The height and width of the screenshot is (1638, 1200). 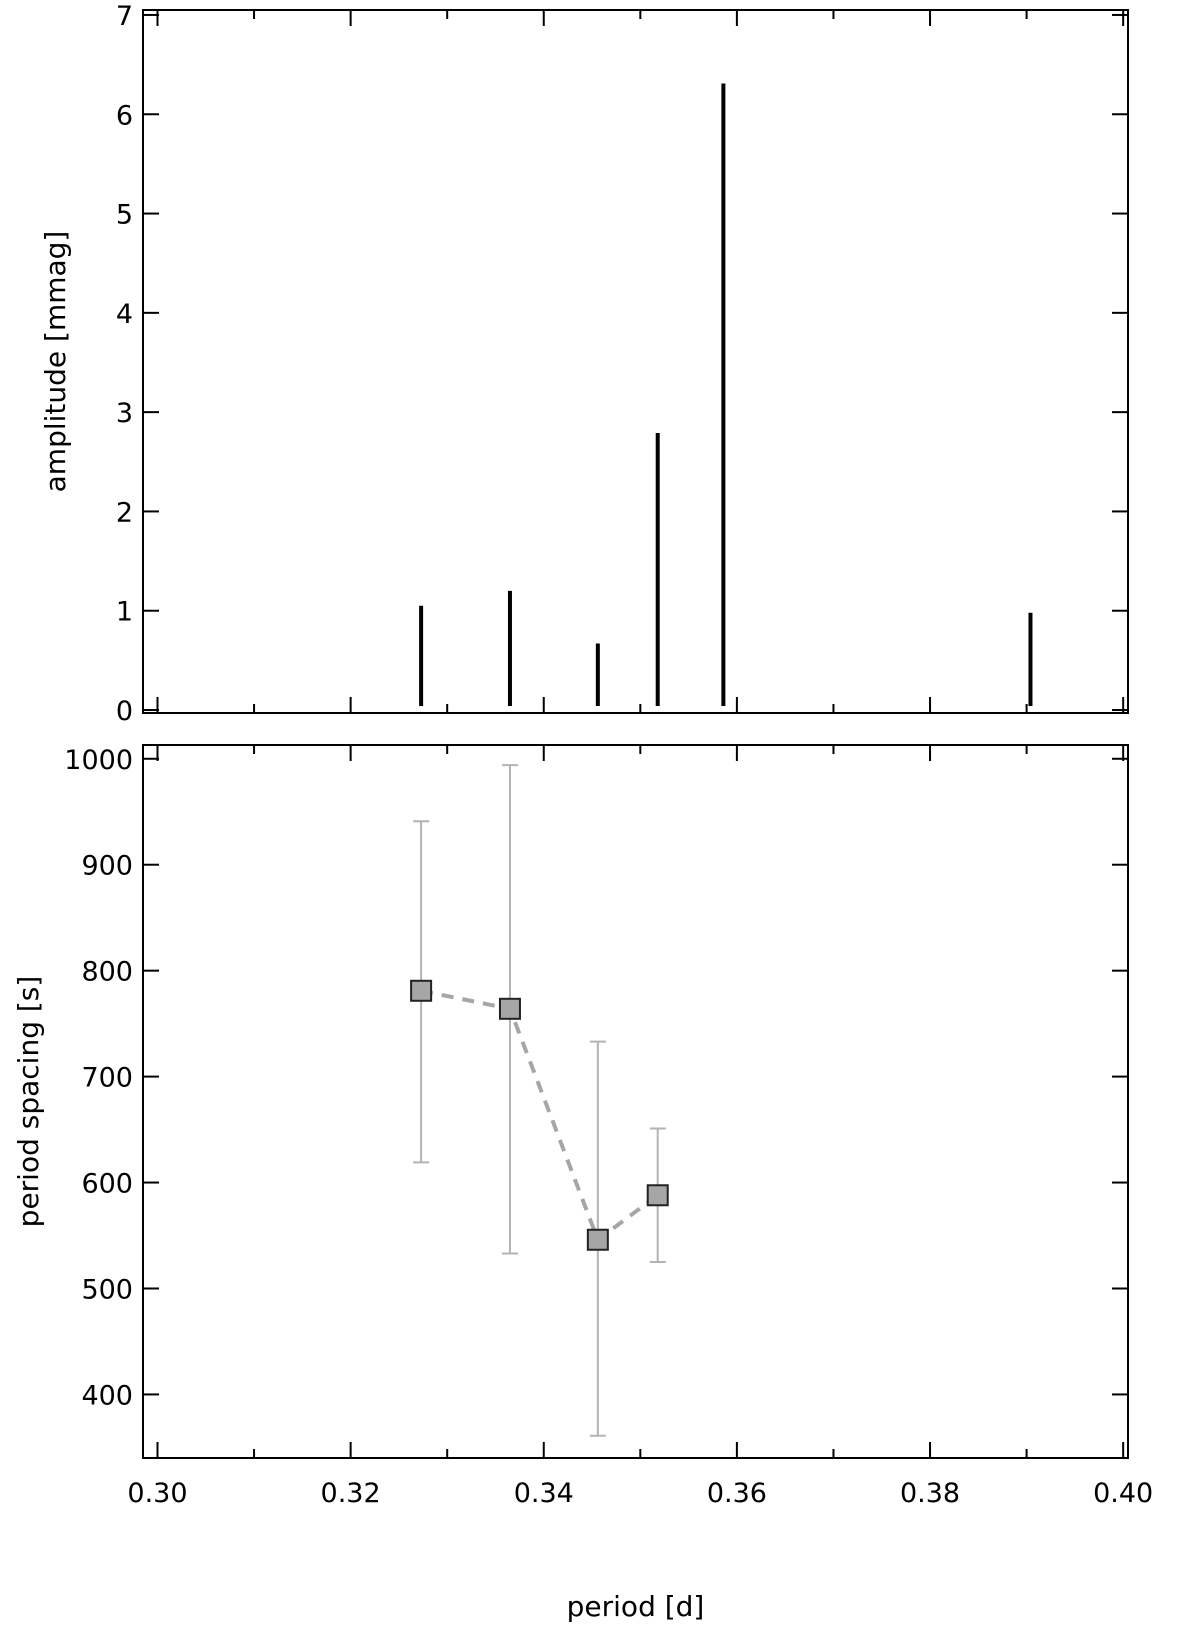 I want to click on period-spacing-y-tick-label: 600, so click(x=107, y=1184).